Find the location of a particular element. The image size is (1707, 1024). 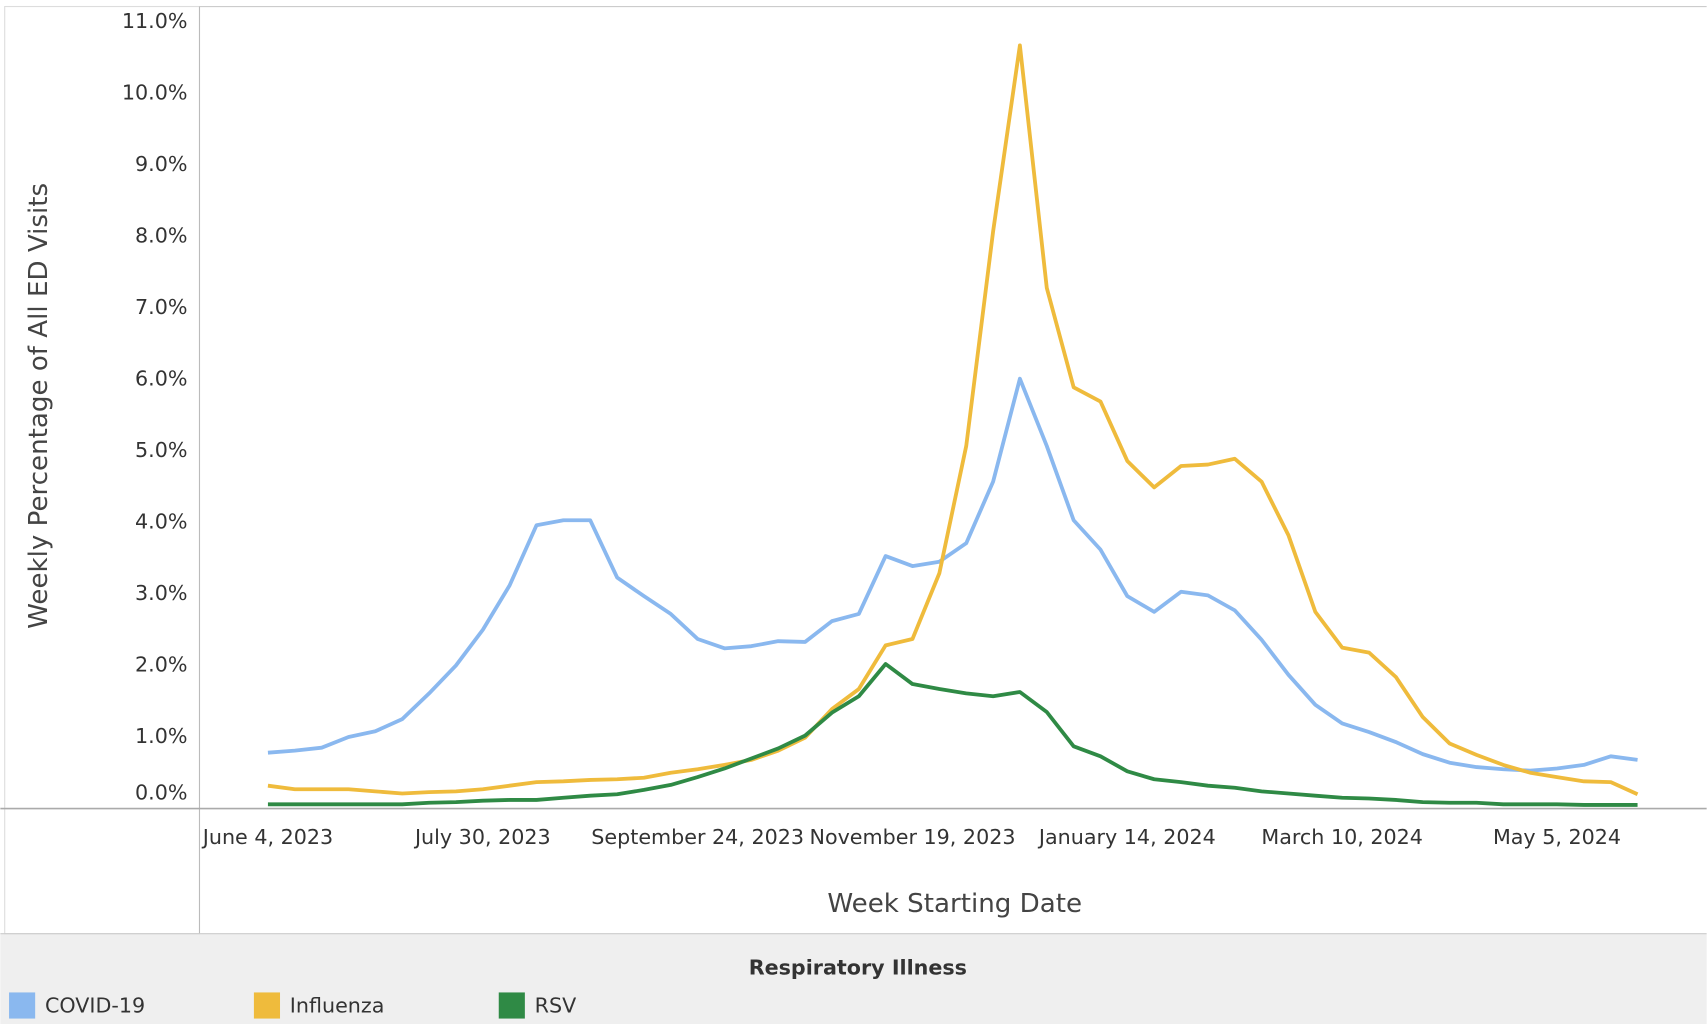

series-line is located at coordinates (952, 734).